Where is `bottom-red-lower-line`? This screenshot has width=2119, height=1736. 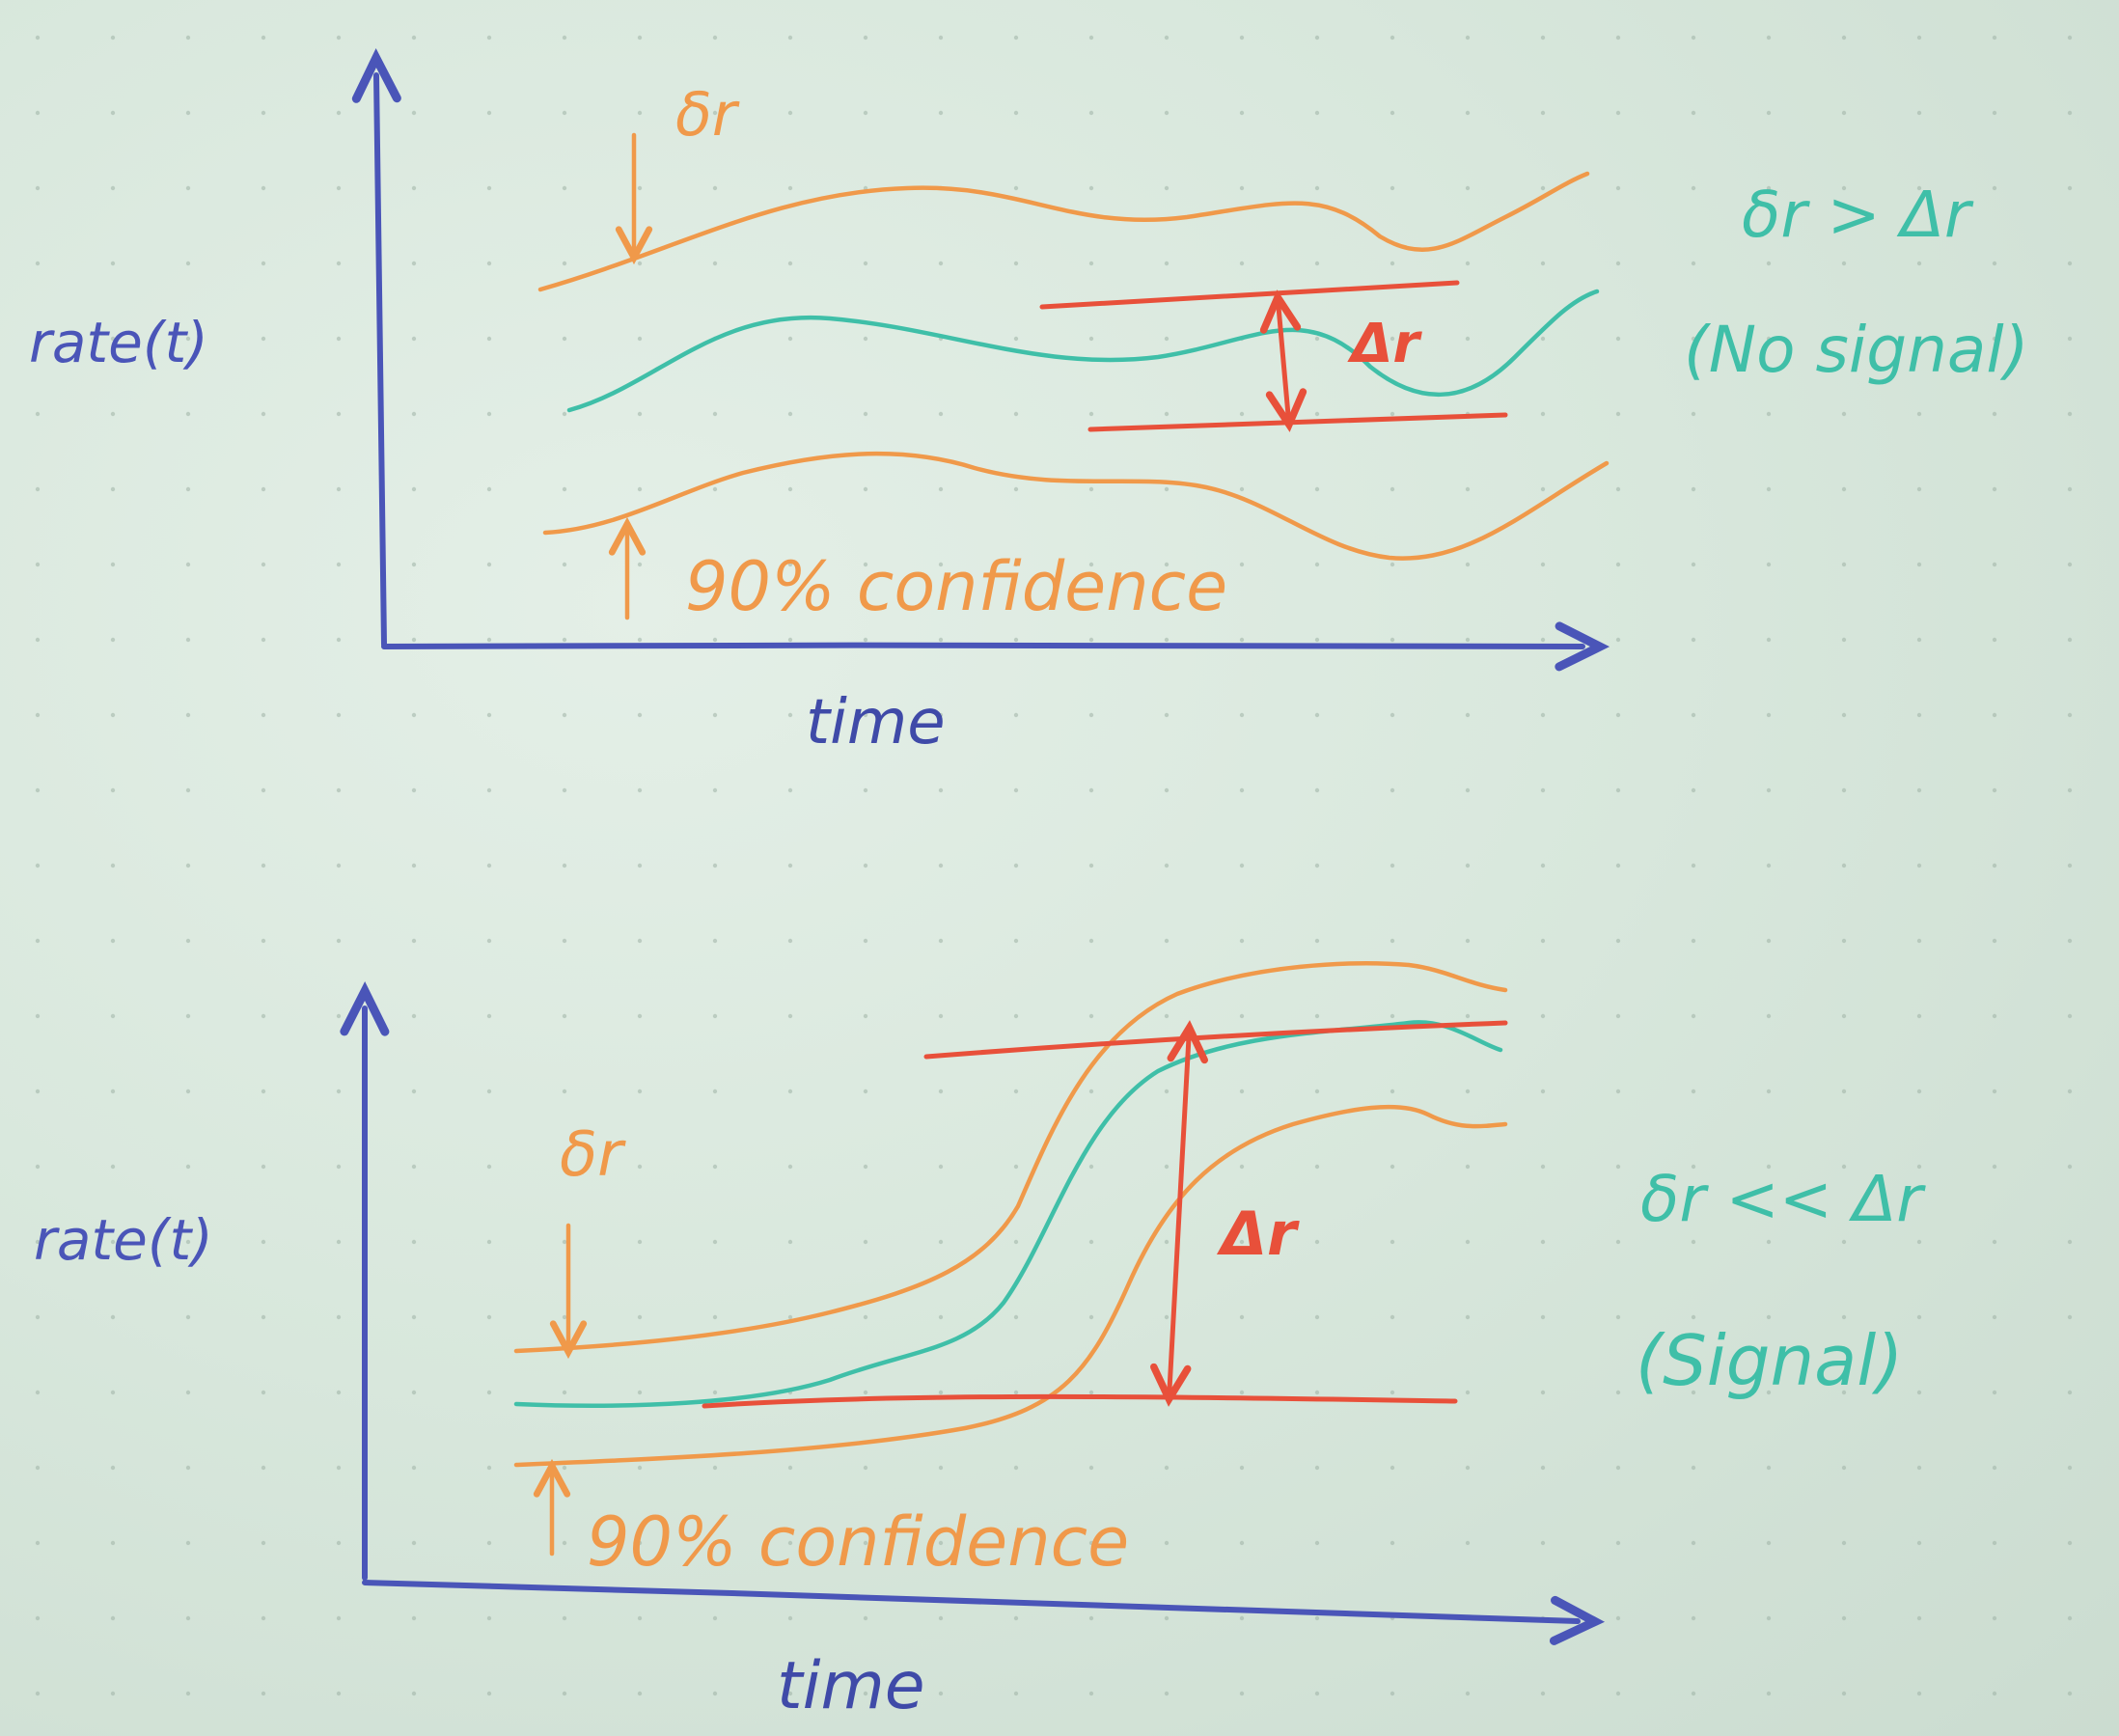
bottom-red-lower-line is located at coordinates (1080, 1401).